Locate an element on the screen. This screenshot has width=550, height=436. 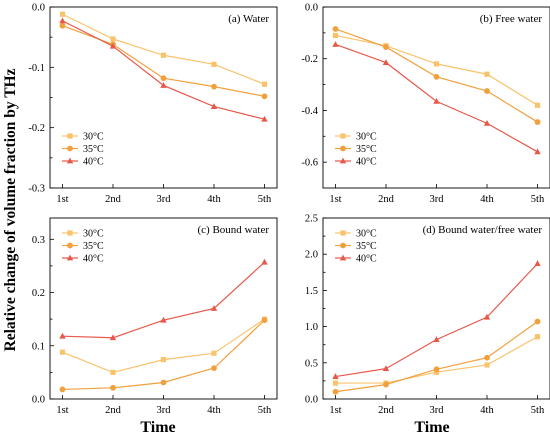
legend-item: 40°C is located at coordinates (83, 162).